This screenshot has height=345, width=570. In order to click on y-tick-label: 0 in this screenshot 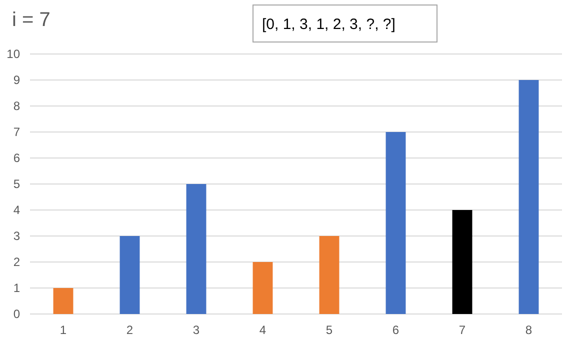, I will do `click(16, 314)`.